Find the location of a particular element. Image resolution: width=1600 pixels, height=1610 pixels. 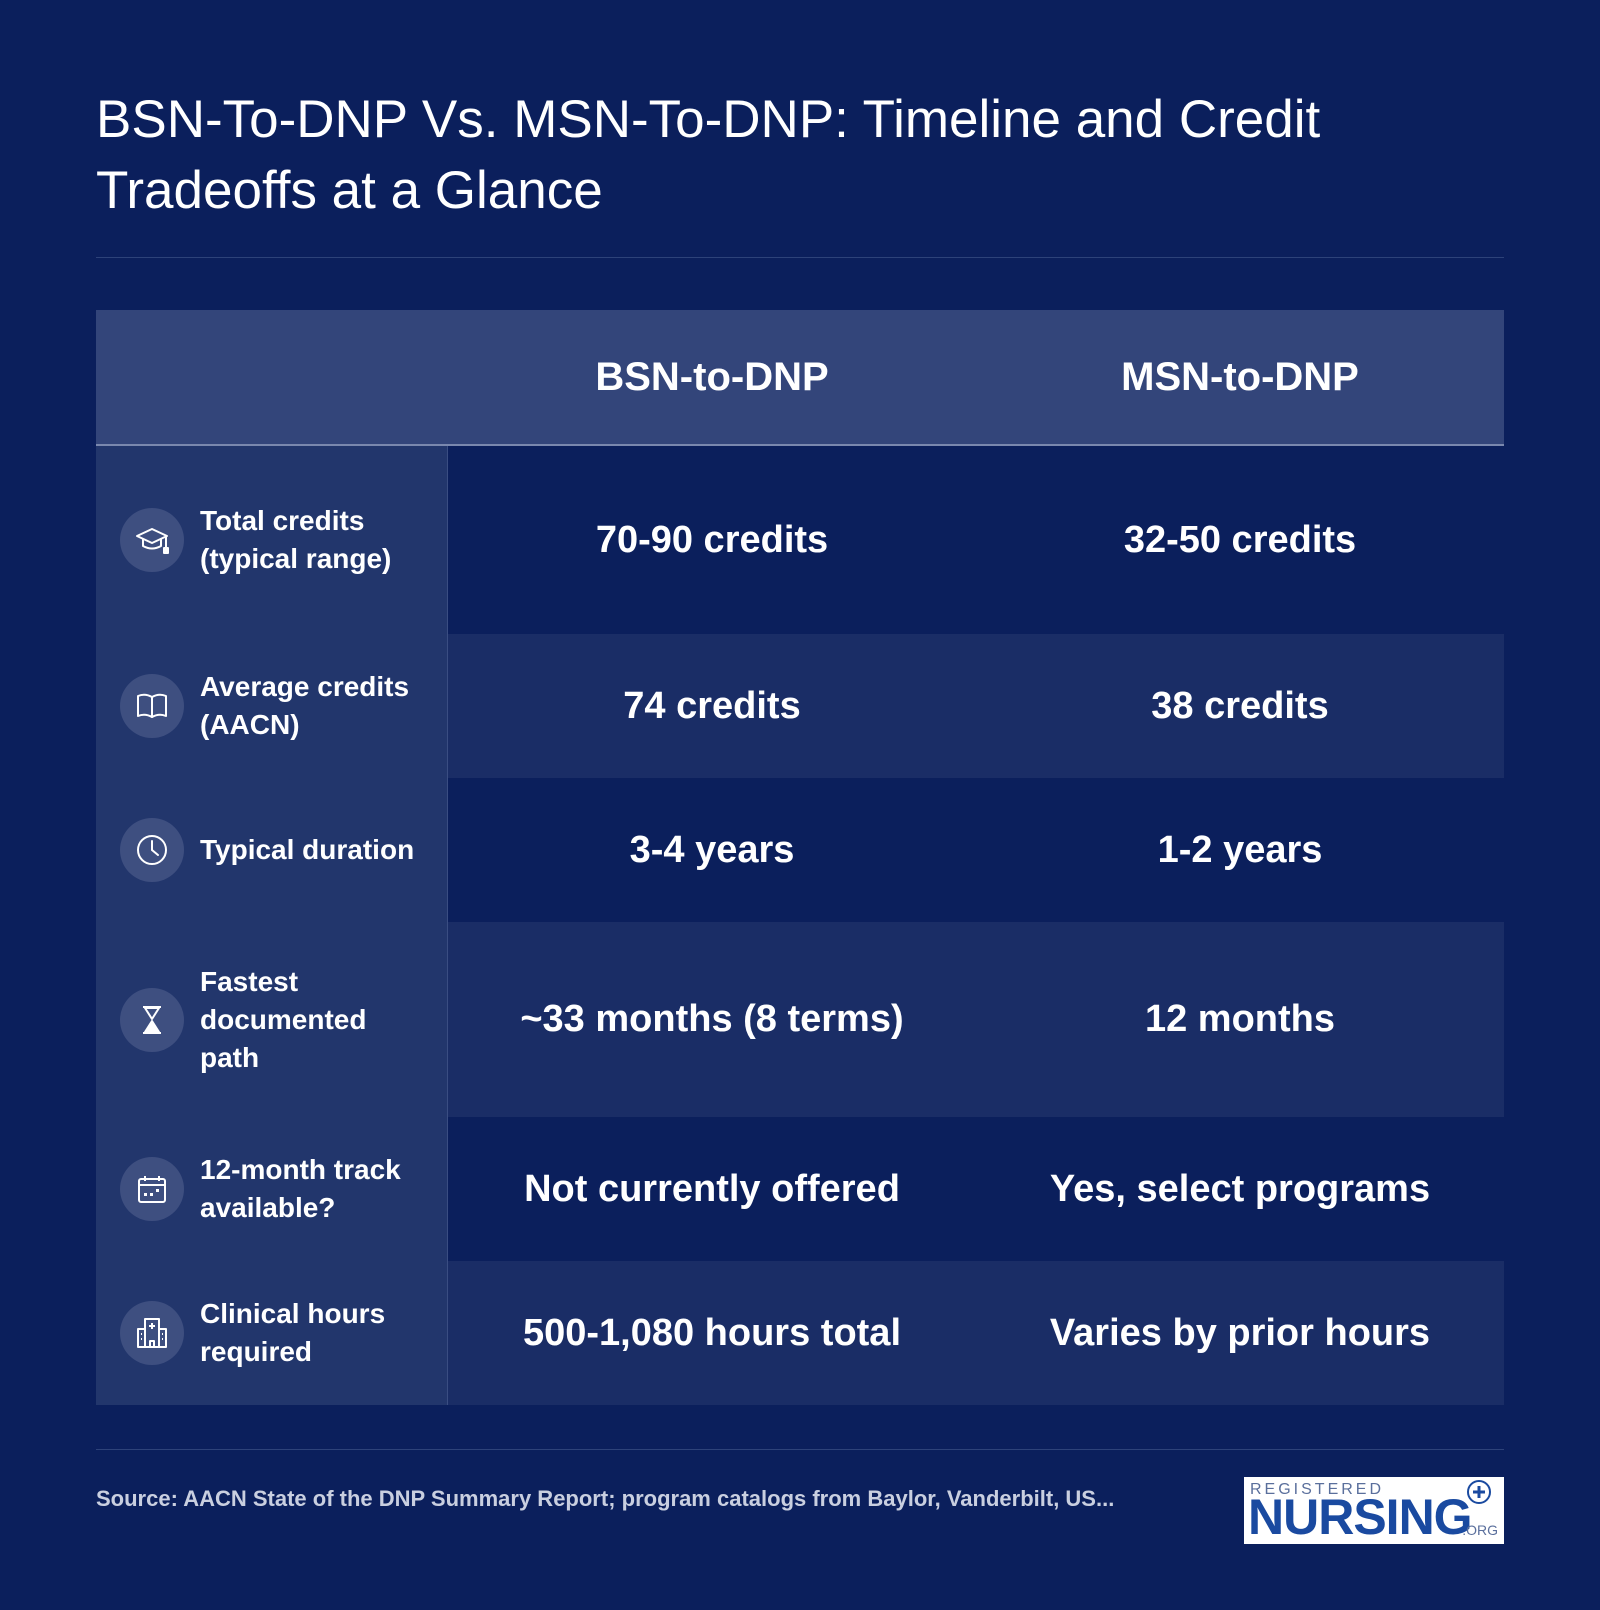

calendar-icon is located at coordinates (152, 1189).